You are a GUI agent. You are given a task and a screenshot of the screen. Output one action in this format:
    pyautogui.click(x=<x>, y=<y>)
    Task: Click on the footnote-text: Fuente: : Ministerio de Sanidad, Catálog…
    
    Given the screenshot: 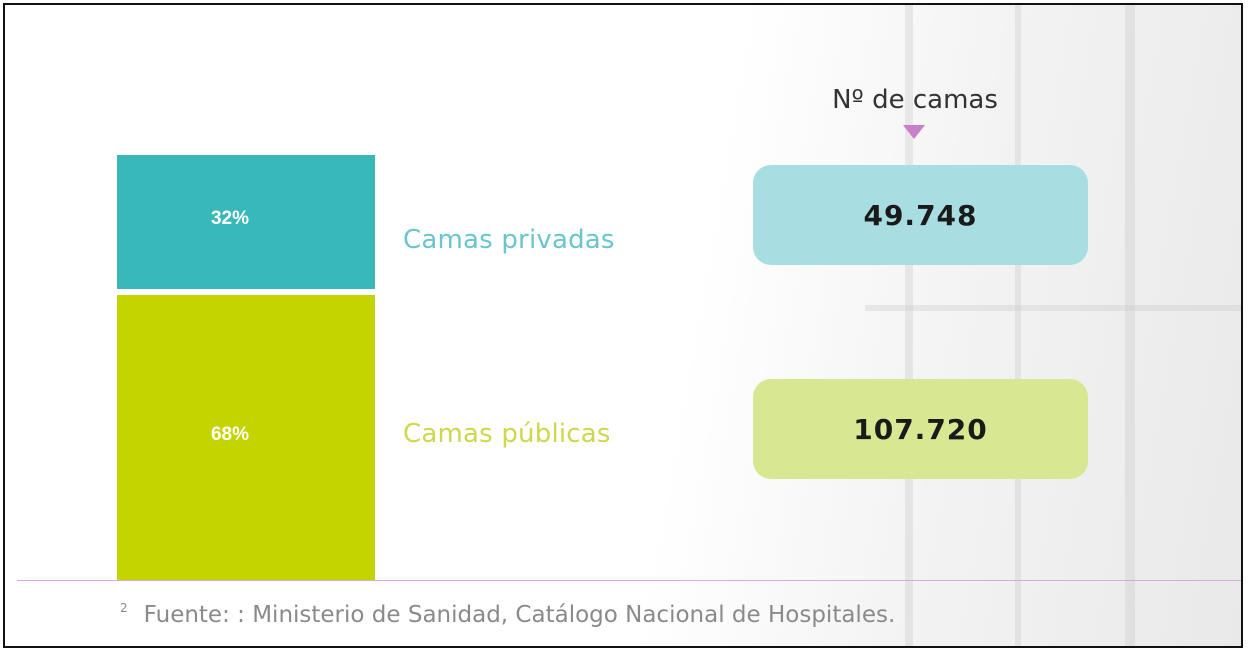 What is the action you would take?
    pyautogui.click(x=519, y=615)
    